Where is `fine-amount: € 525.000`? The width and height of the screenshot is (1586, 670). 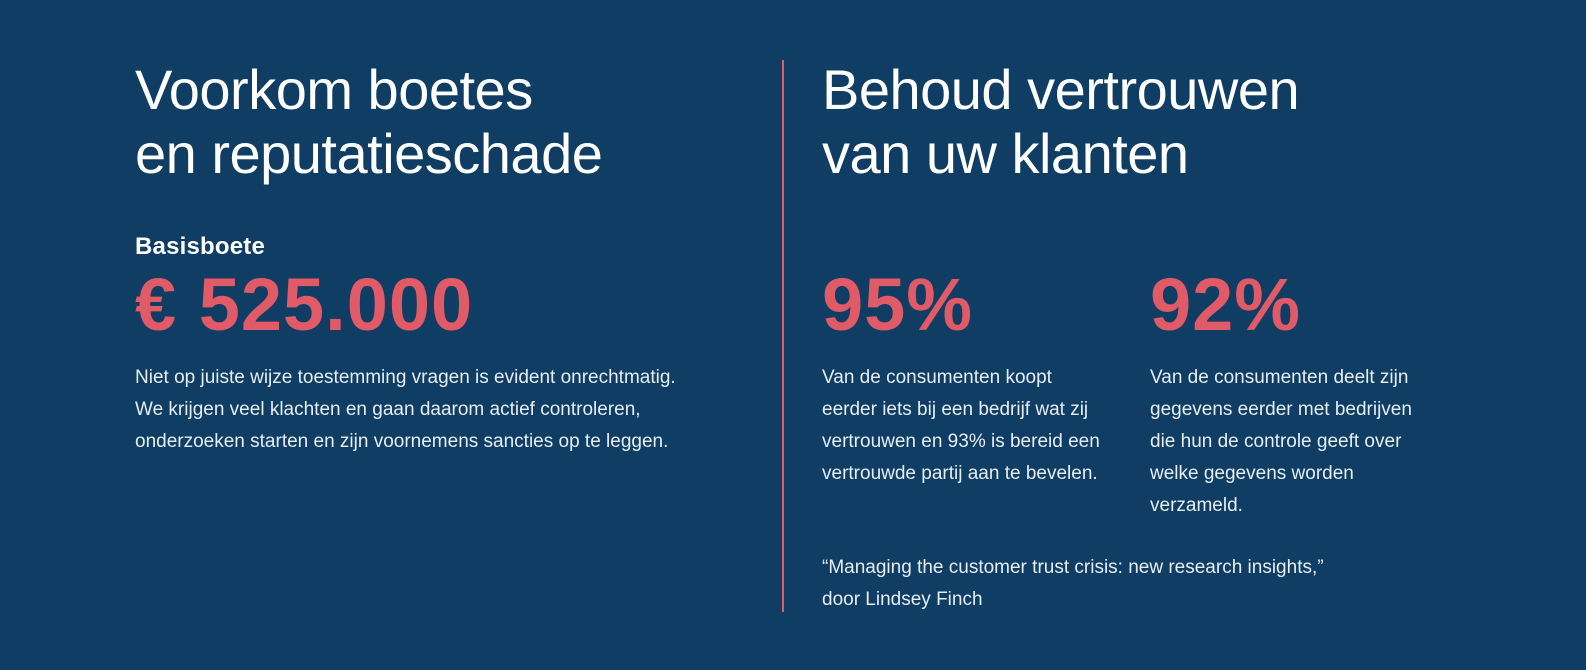 fine-amount: € 525.000 is located at coordinates (304, 304).